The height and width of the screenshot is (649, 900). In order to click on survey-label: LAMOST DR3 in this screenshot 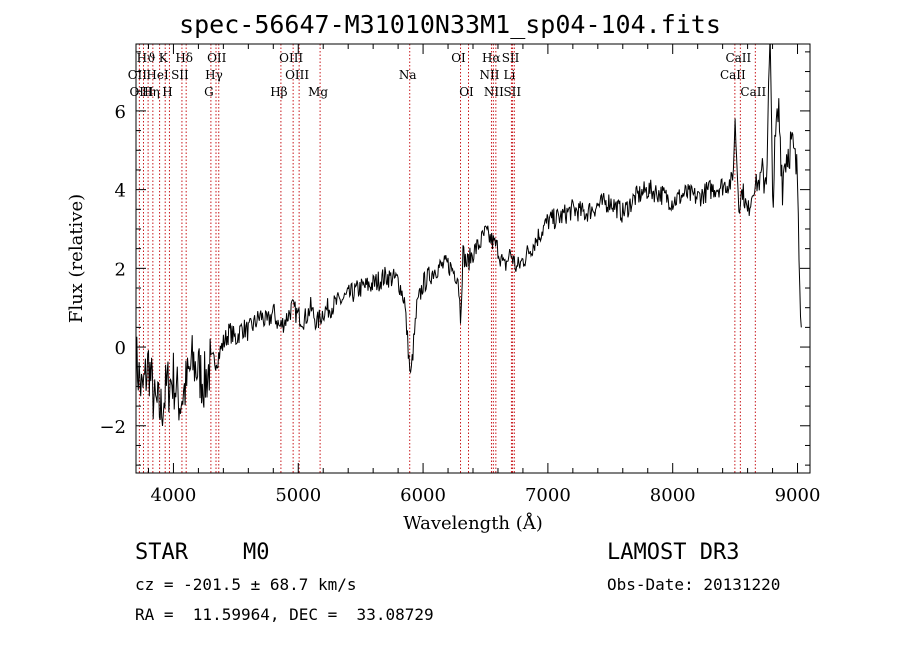, I will do `click(673, 552)`.